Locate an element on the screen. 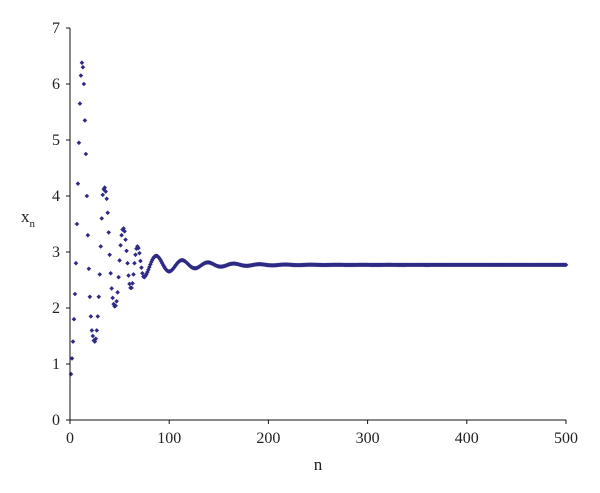  x-tick-label: 500 is located at coordinates (566, 438).